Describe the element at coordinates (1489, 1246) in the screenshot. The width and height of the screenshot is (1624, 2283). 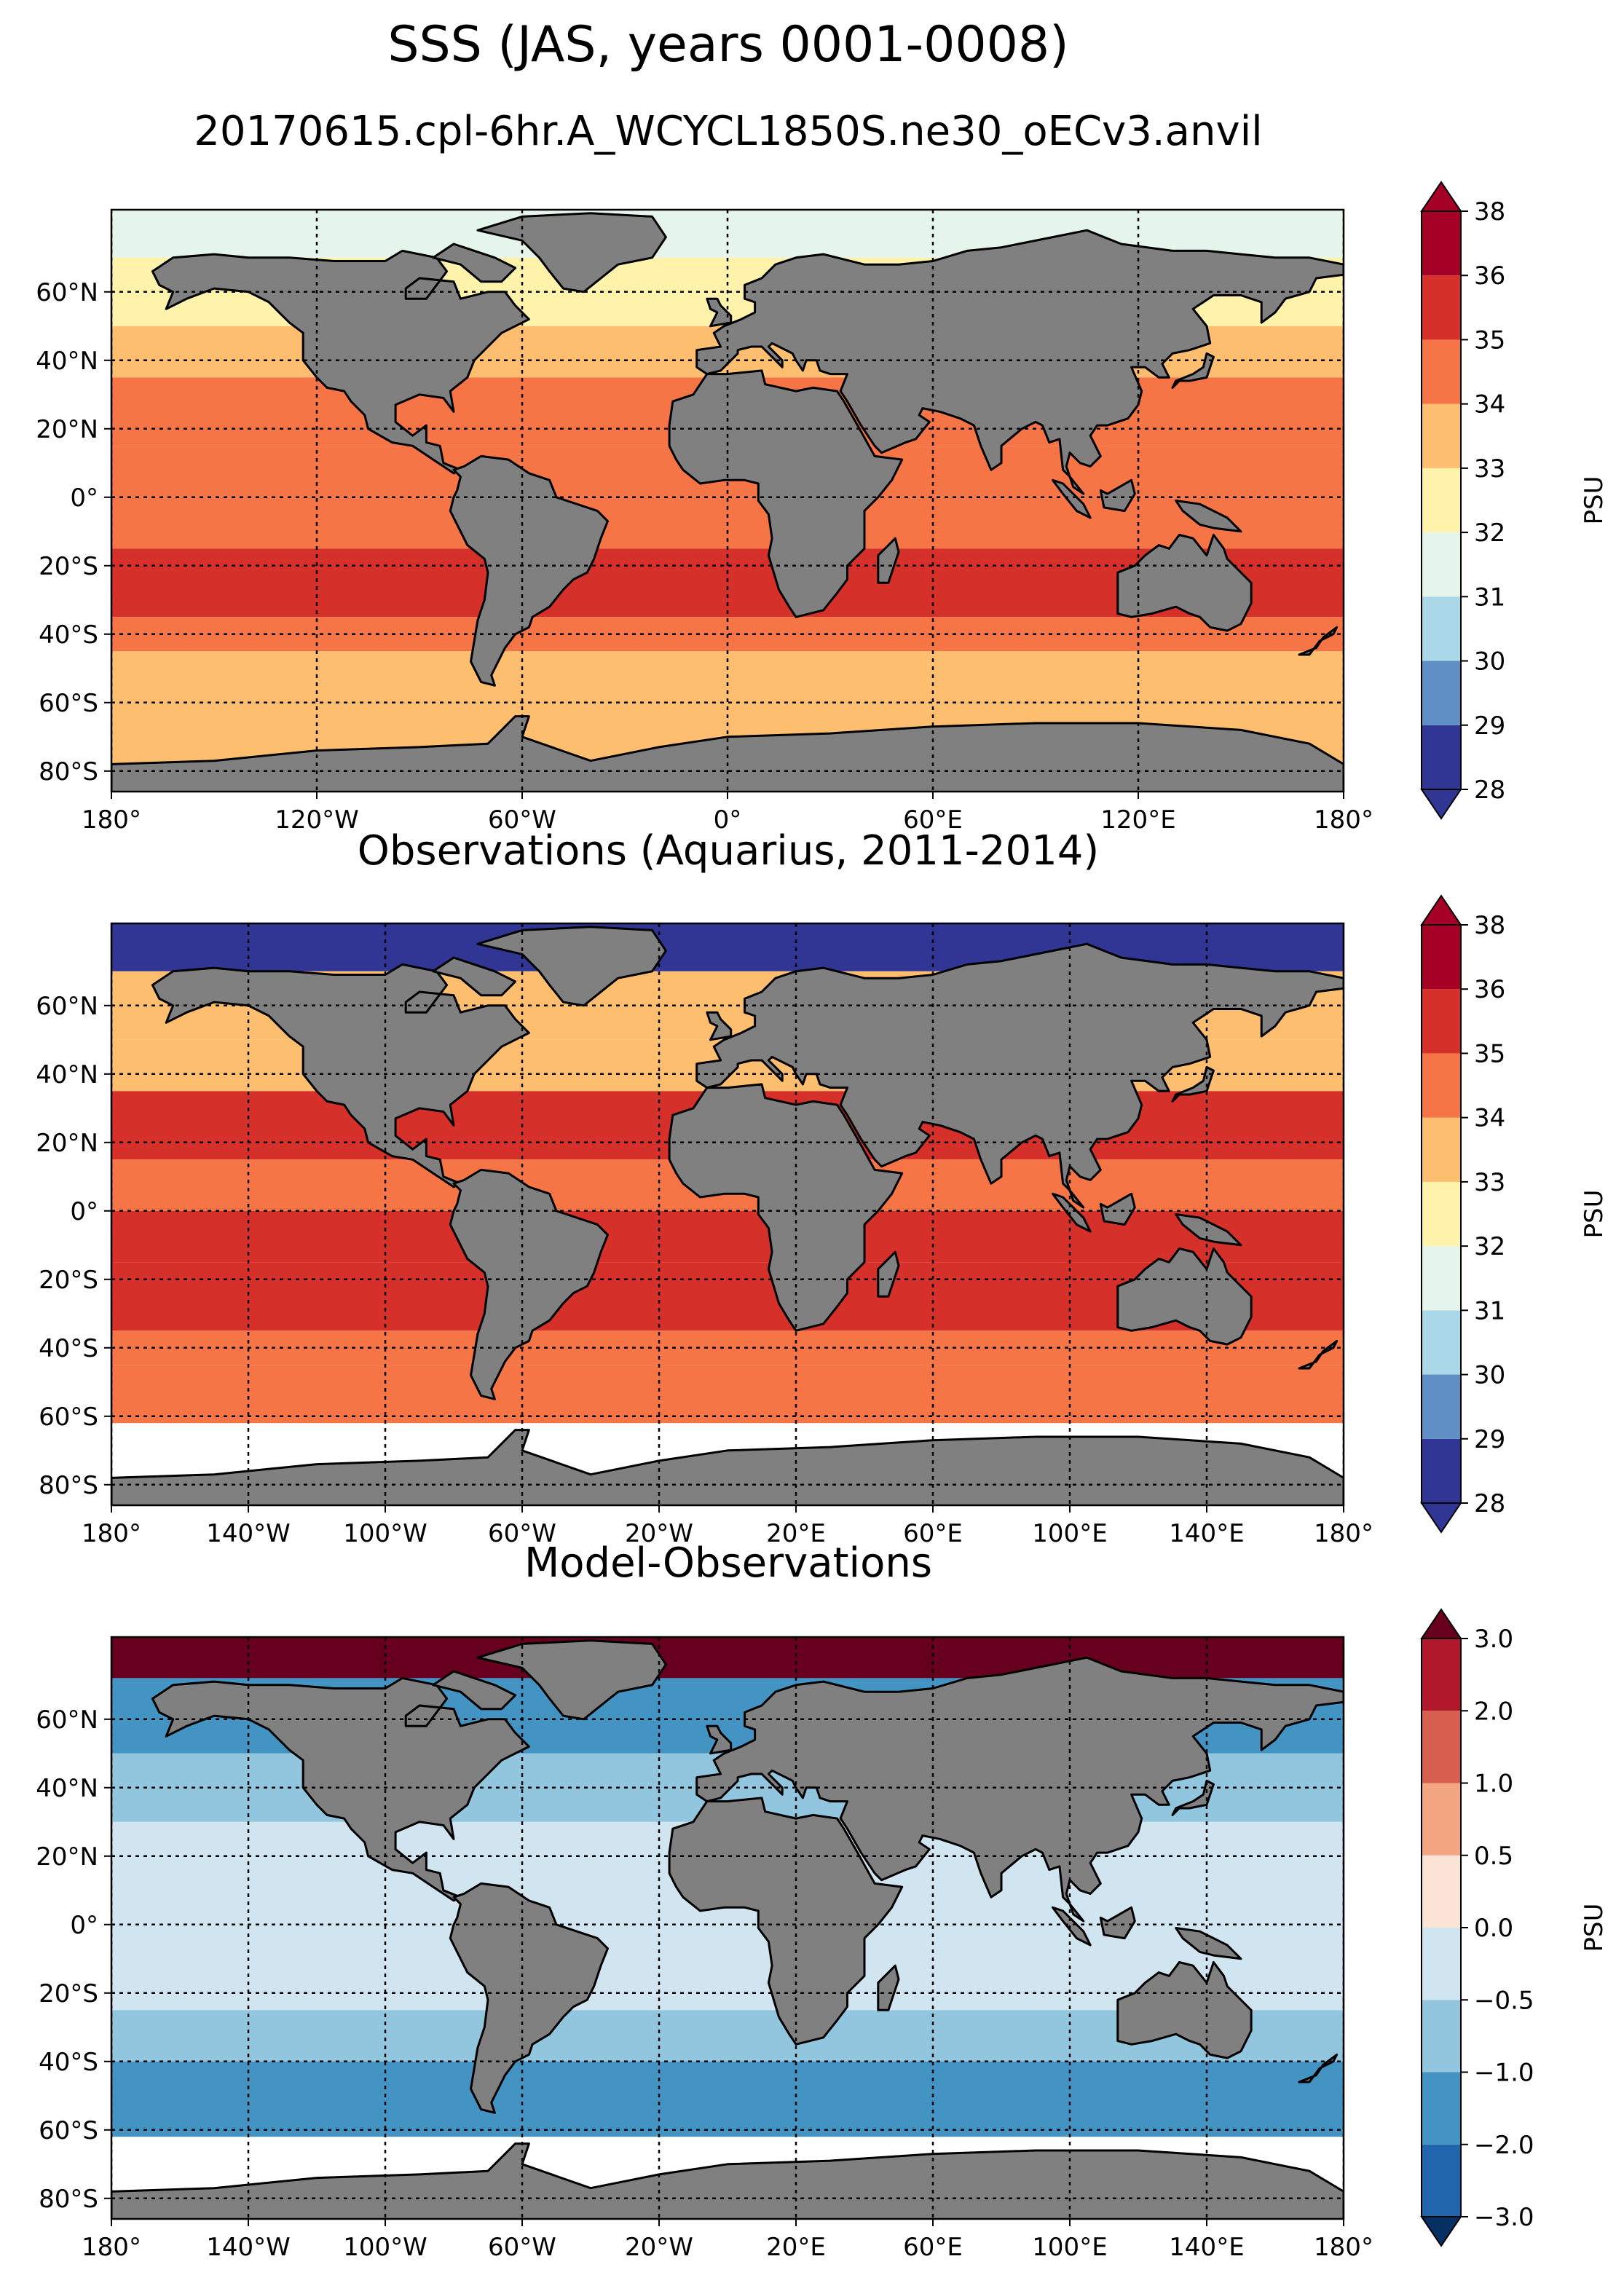
I see `colorbar-tick-label: 32` at that location.